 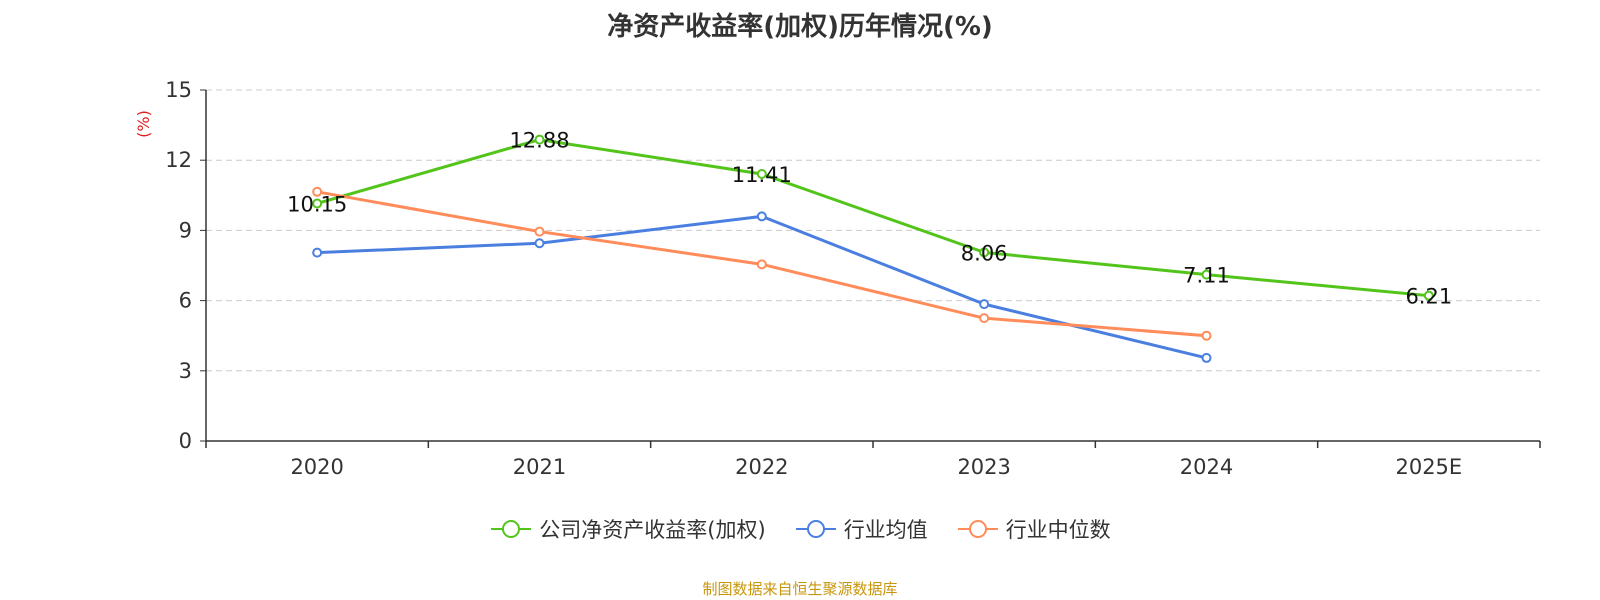 What do you see at coordinates (185, 441) in the screenshot?
I see `y-tick-label: 0` at bounding box center [185, 441].